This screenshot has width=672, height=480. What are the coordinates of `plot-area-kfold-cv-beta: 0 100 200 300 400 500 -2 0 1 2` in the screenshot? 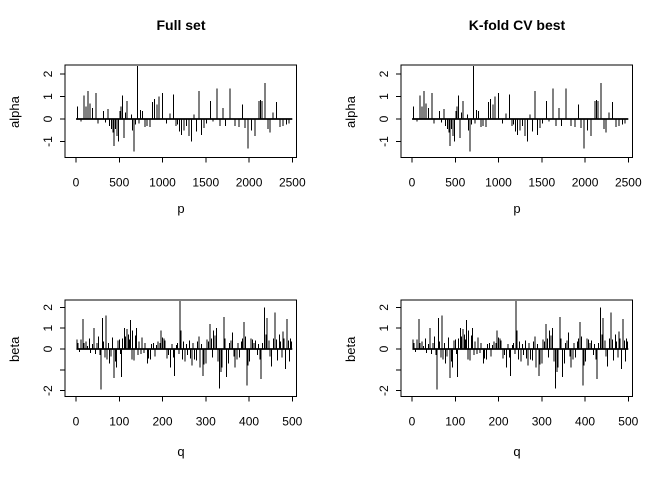 It's located at (508, 364).